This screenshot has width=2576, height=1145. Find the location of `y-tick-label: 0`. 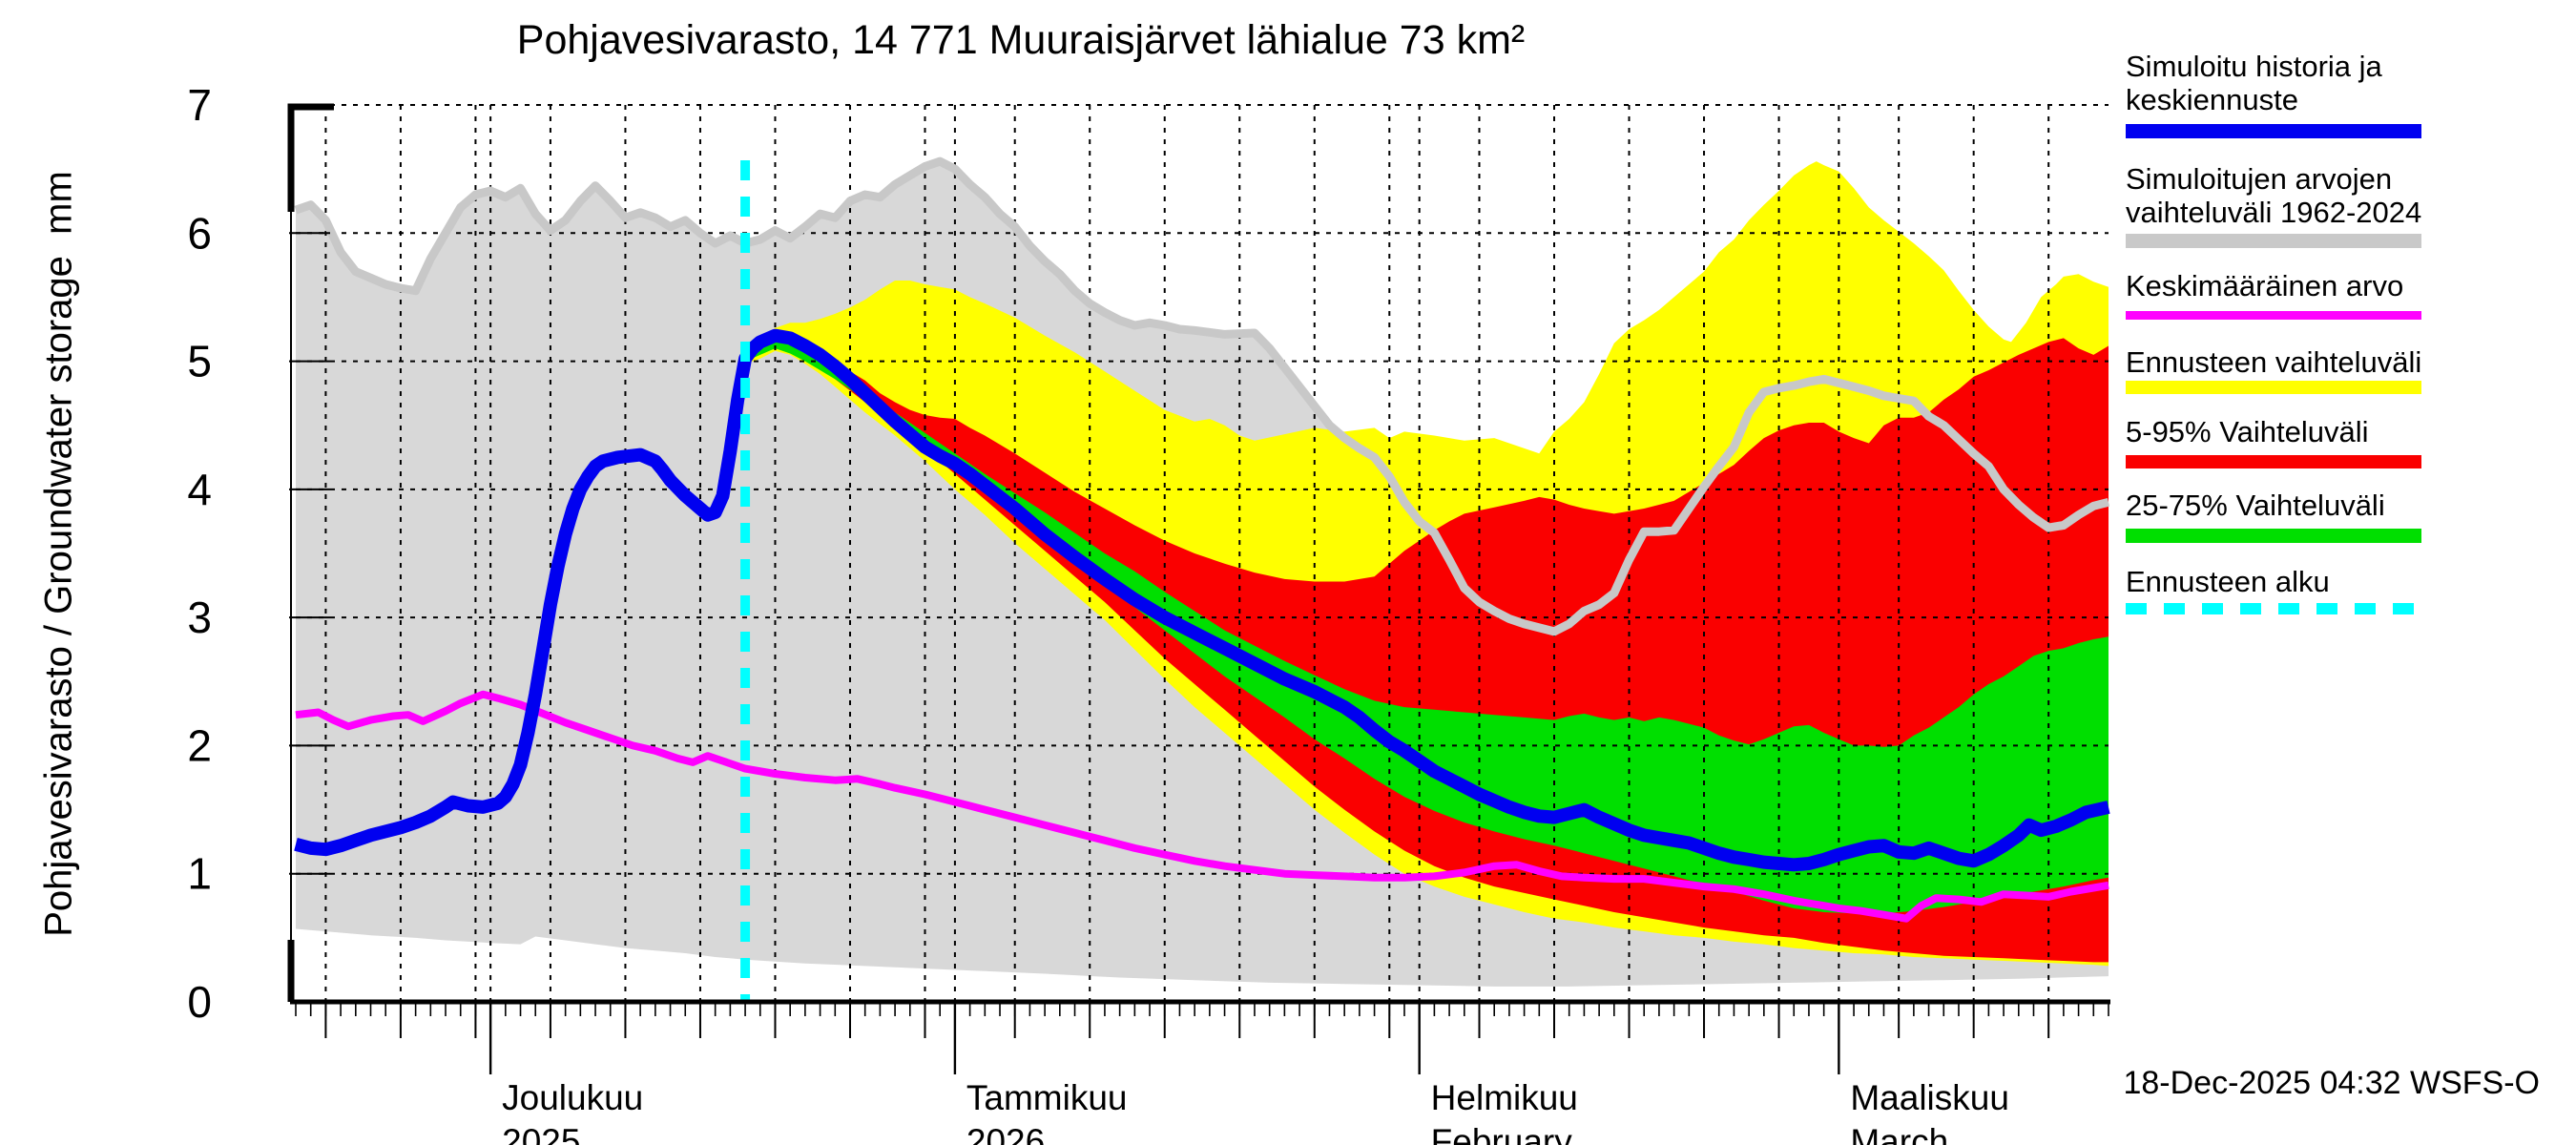

y-tick-label: 0 is located at coordinates (199, 1002).